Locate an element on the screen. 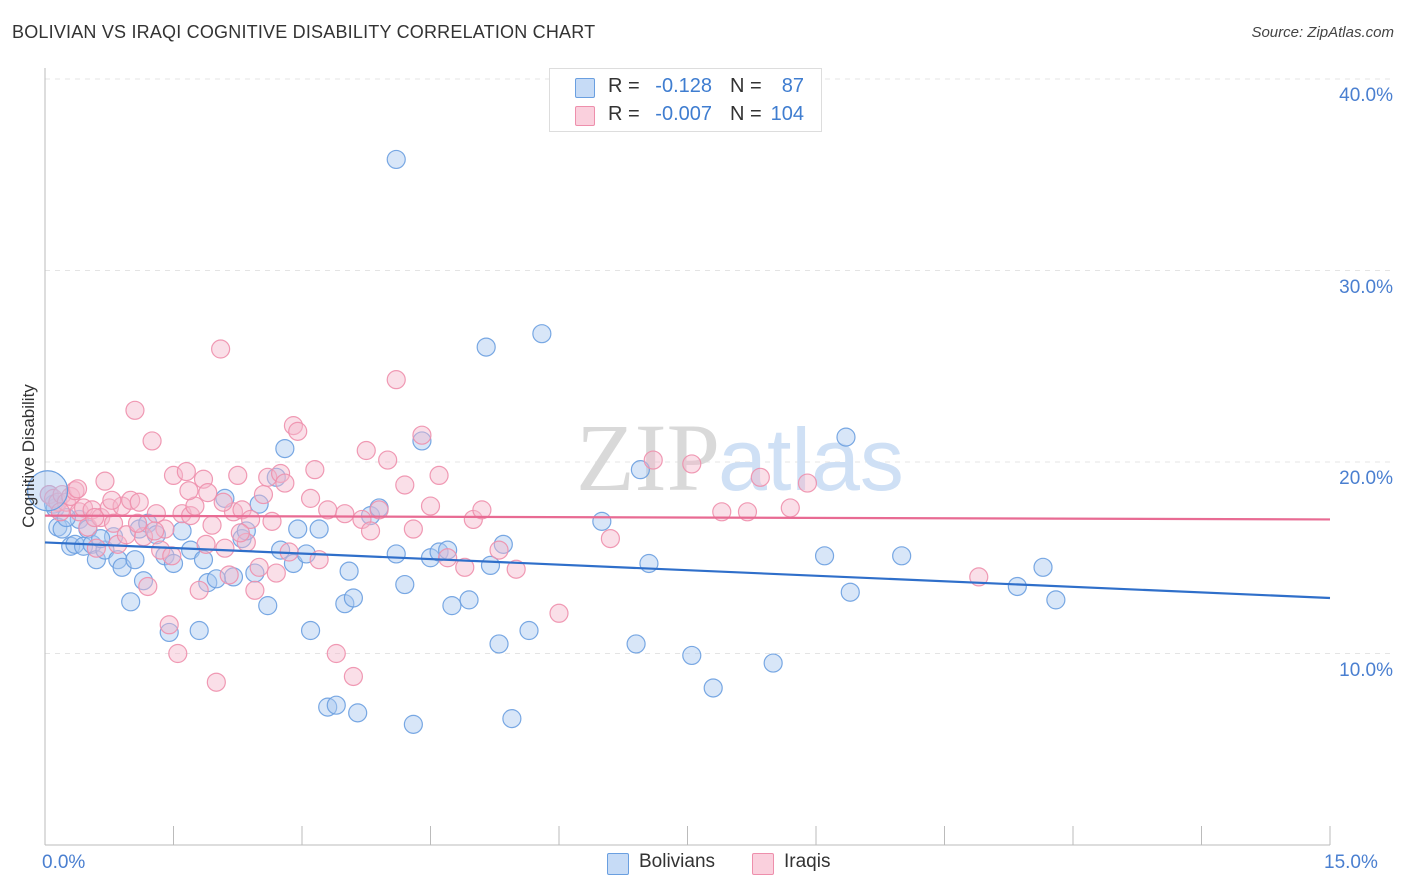 The image size is (1406, 892). bolivian-trend-line is located at coordinates (687, 570).